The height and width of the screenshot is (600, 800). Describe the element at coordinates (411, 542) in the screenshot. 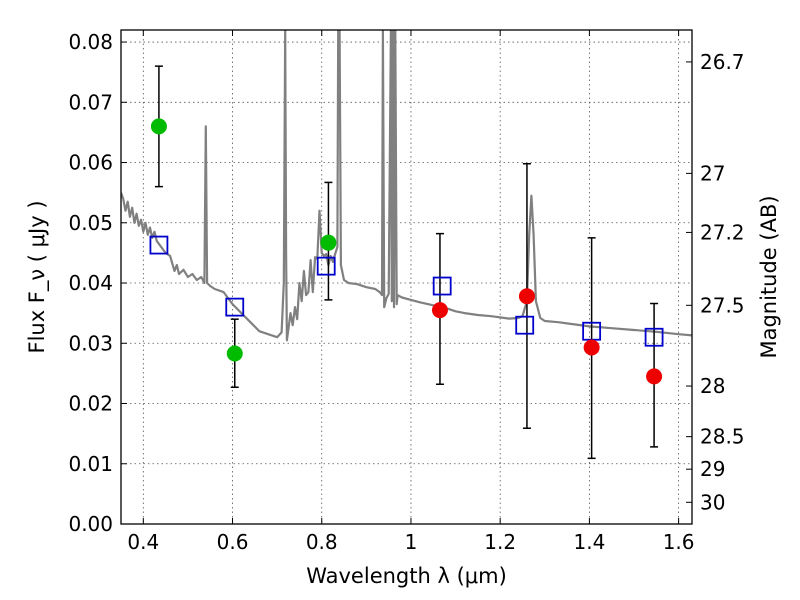

I see `x-tick-label: 1` at that location.